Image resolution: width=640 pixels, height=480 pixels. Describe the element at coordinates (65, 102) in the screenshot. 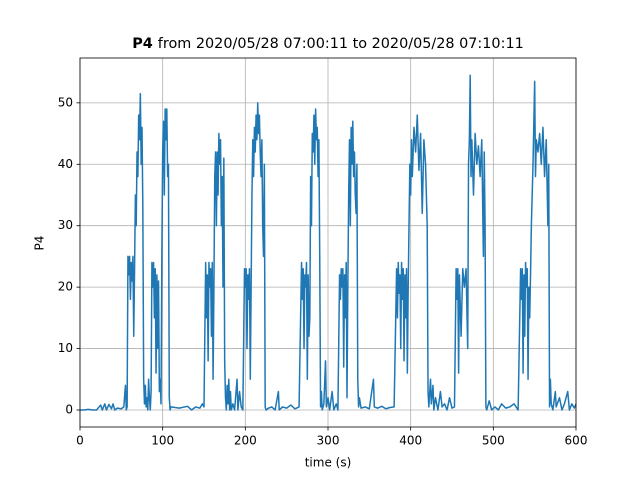

I see `y-tick-label: 50` at that location.